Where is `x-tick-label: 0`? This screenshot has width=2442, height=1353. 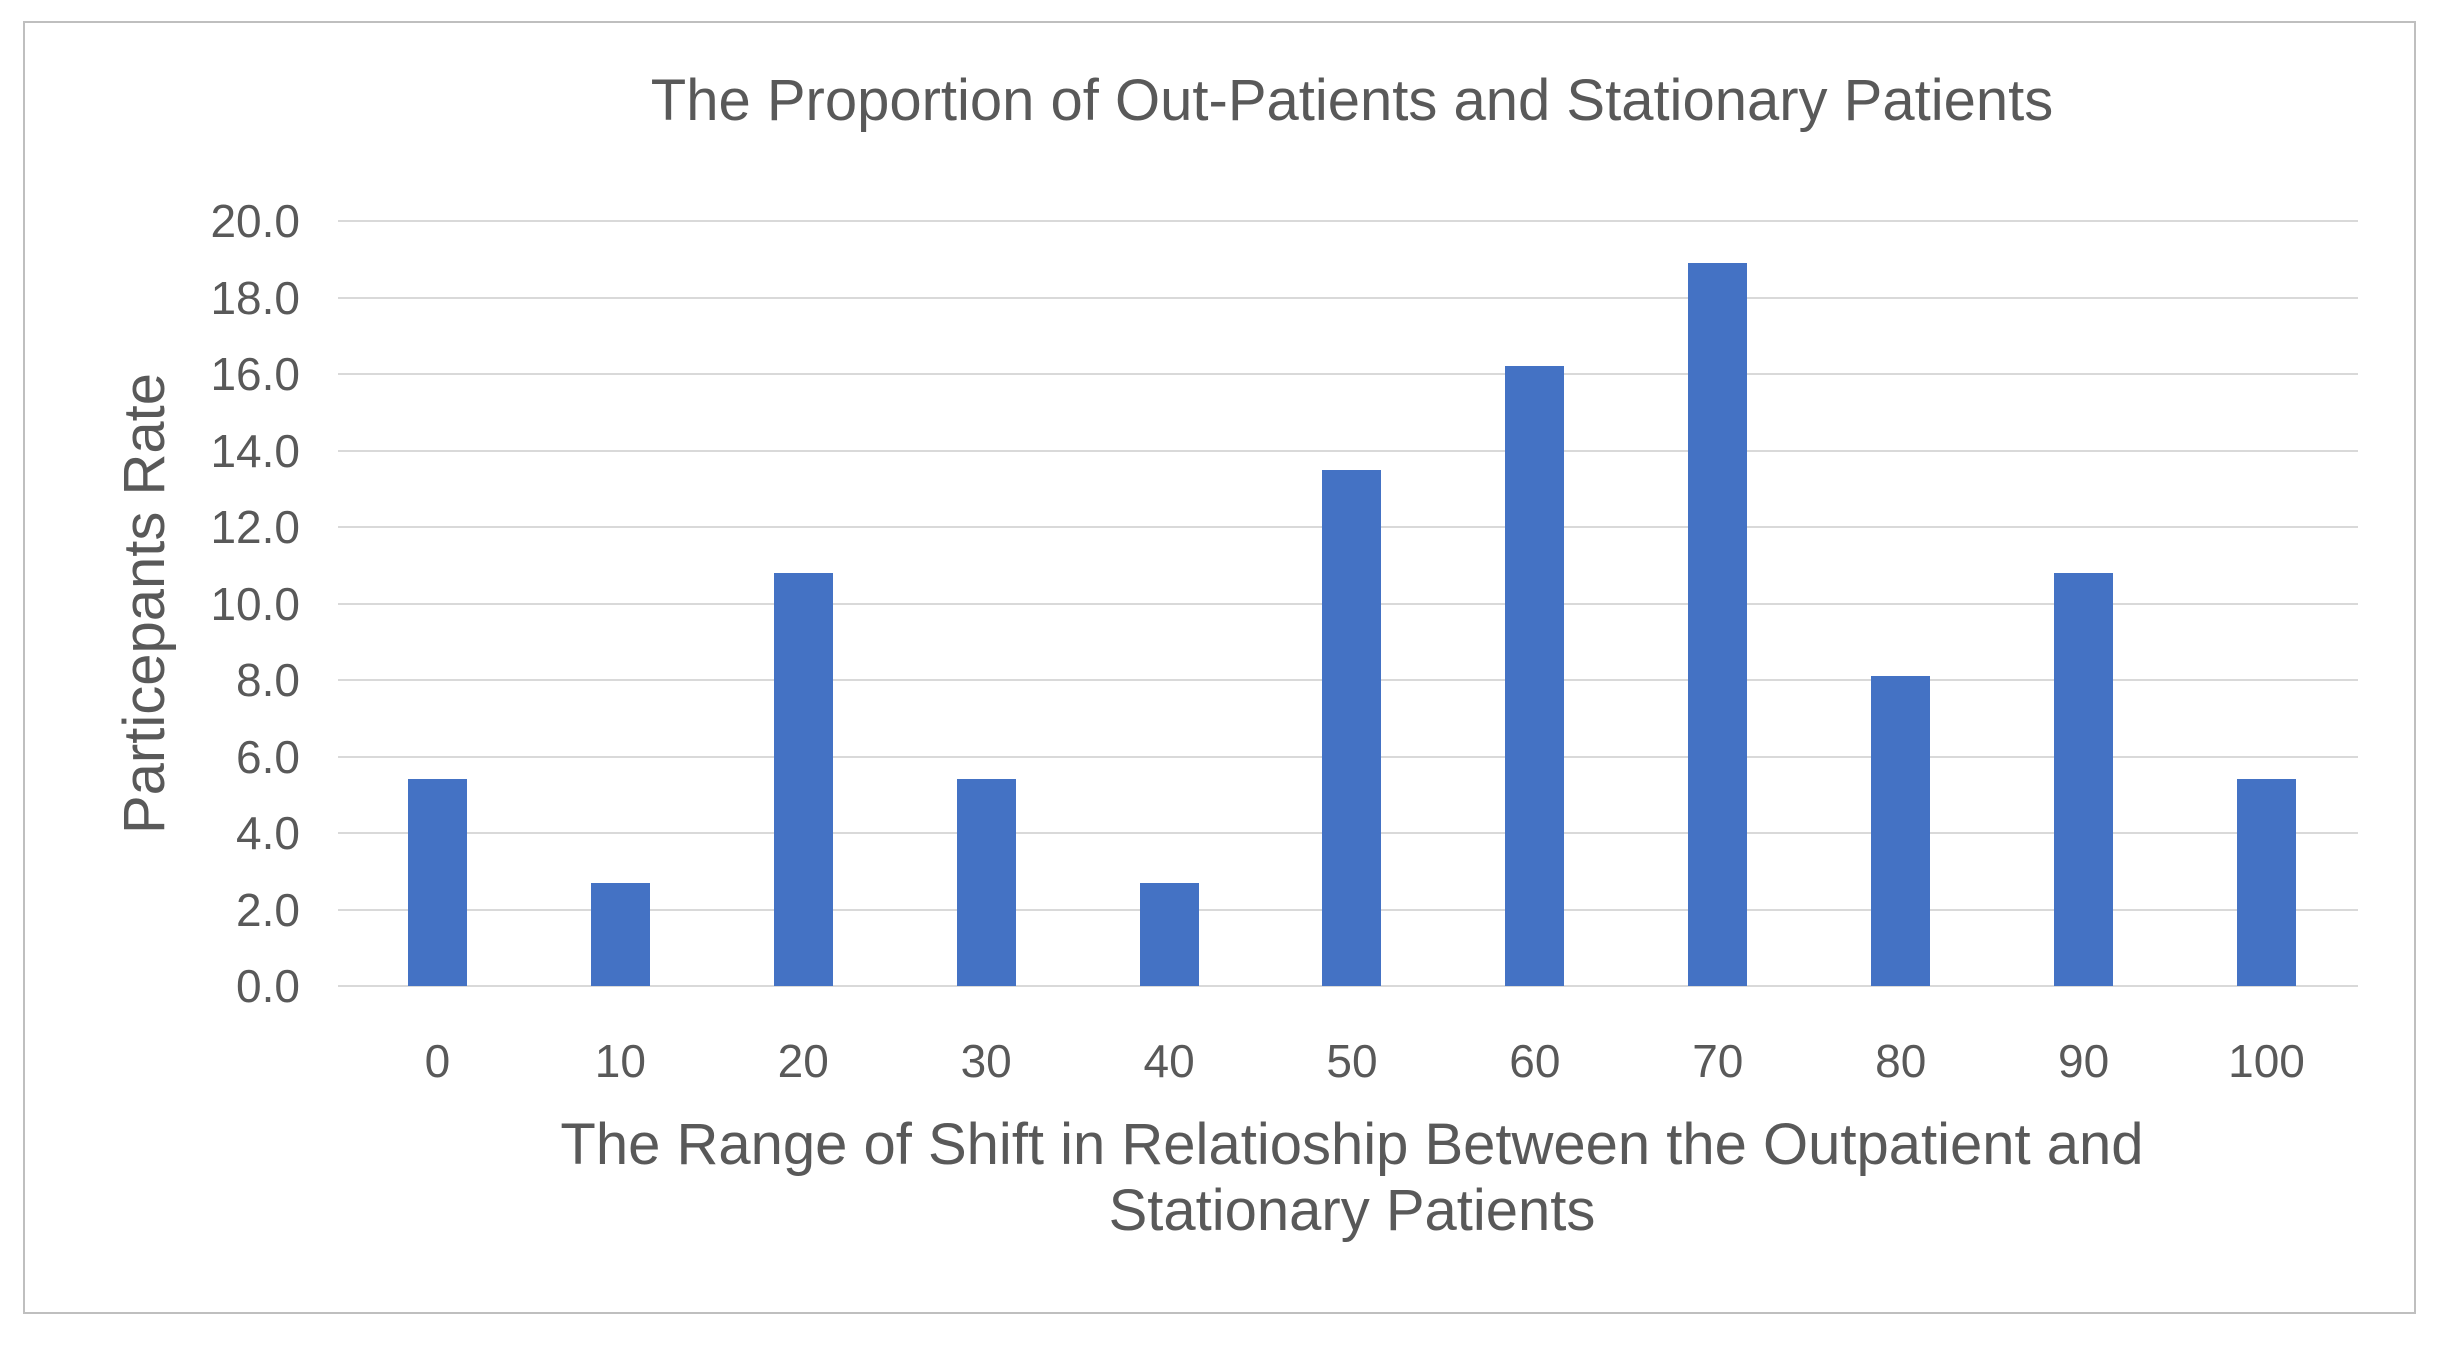 x-tick-label: 0 is located at coordinates (437, 1061).